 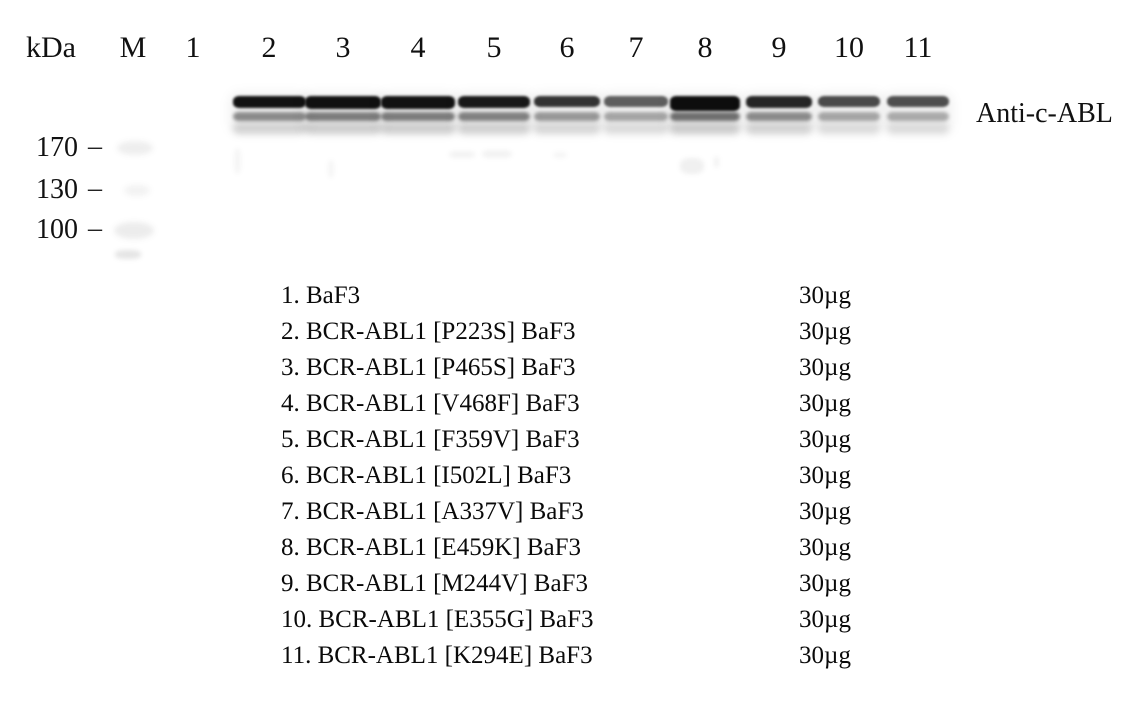 I want to click on legend-row: 9. BCR-ABL1 [M244V] BaF3 30µg, so click(x=611, y=584).